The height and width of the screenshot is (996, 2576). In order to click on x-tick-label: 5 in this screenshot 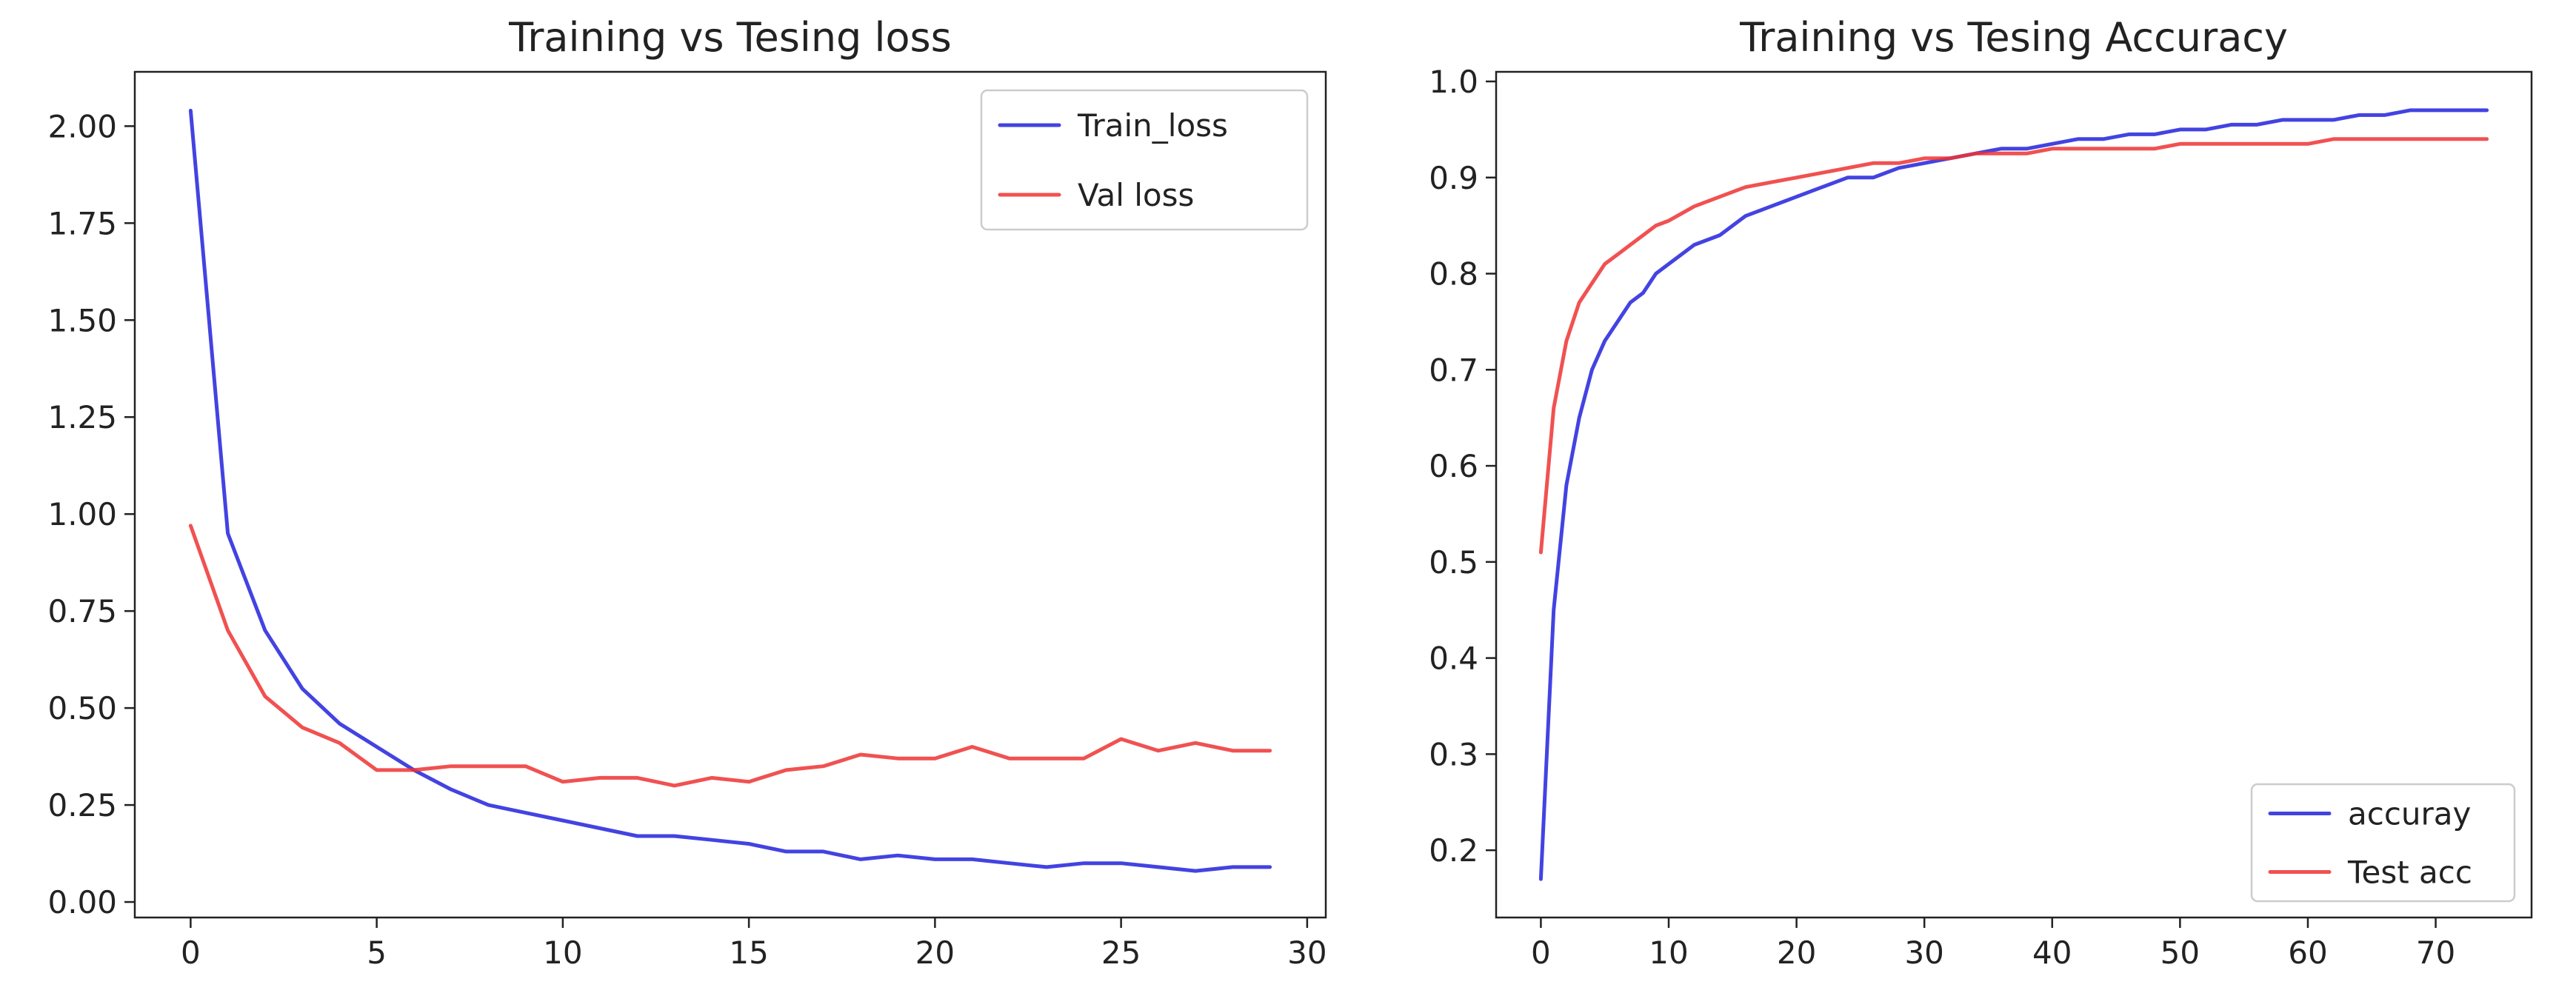, I will do `click(377, 953)`.